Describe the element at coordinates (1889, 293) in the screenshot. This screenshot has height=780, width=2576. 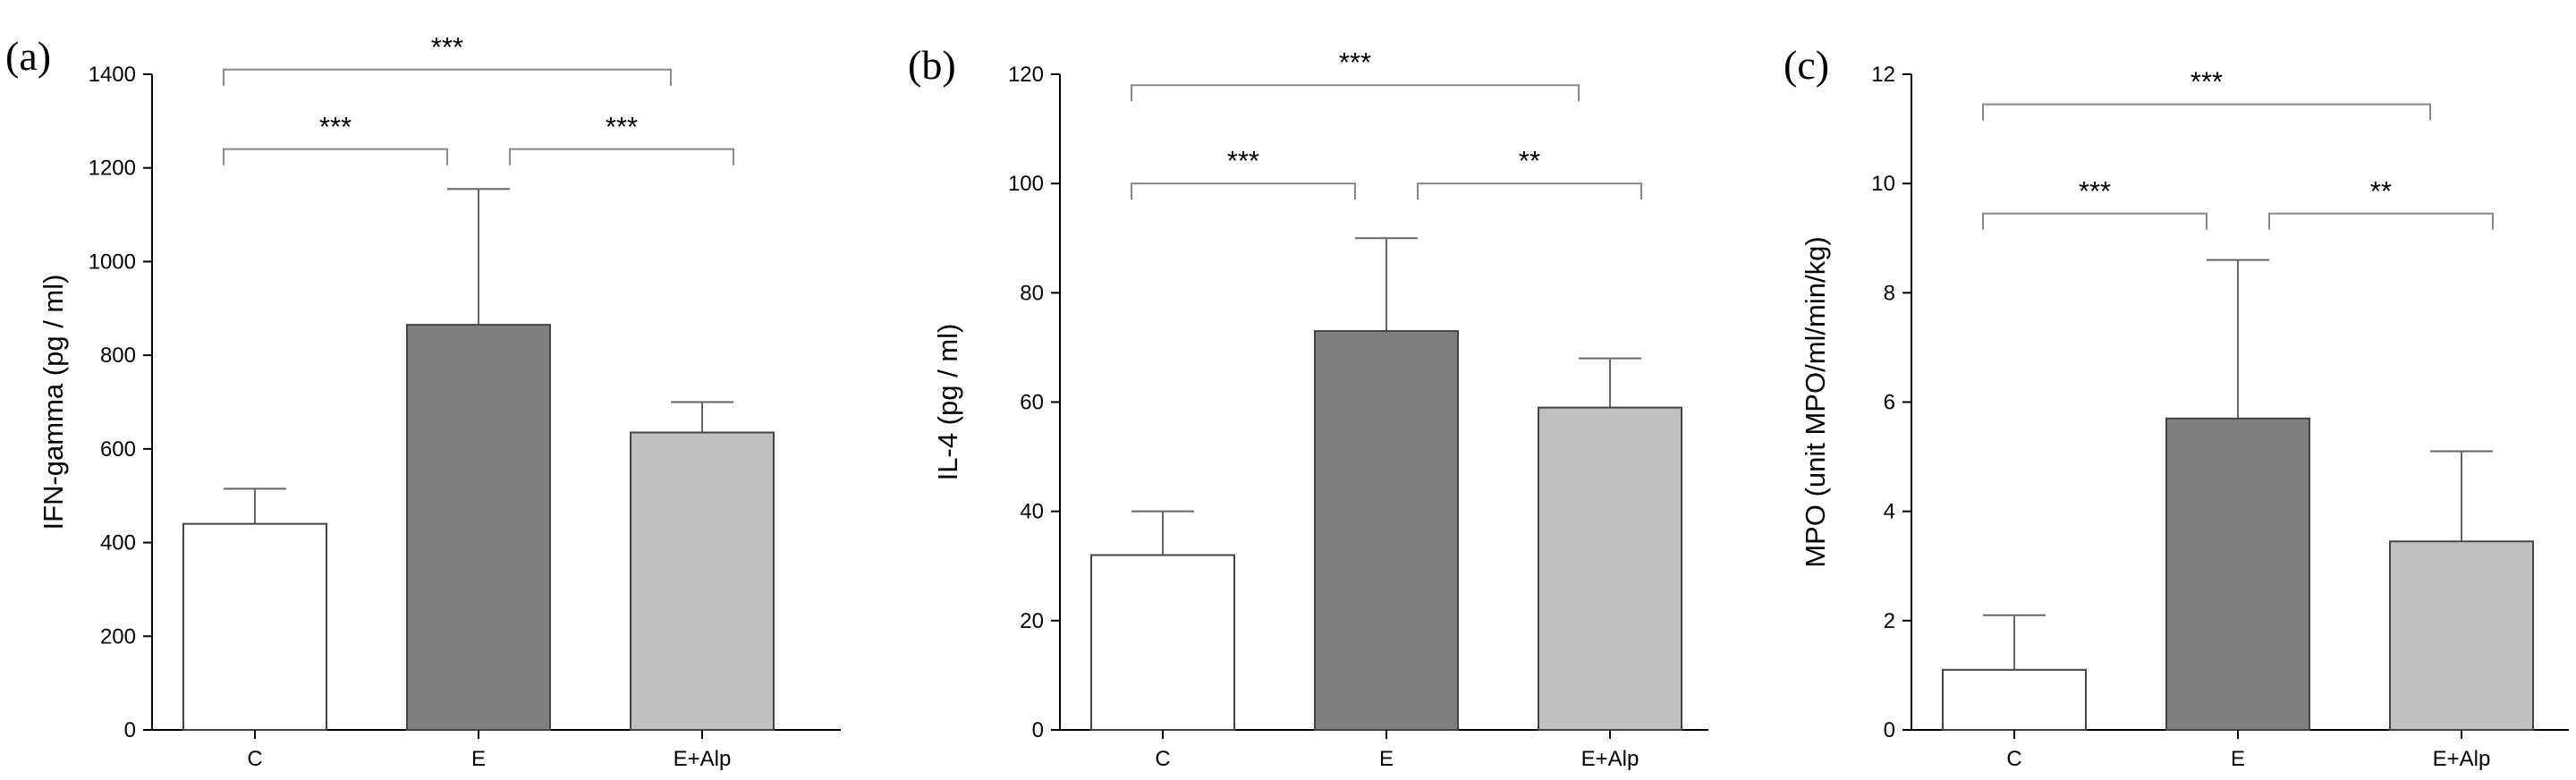
I see `y-tick-label: 8` at that location.